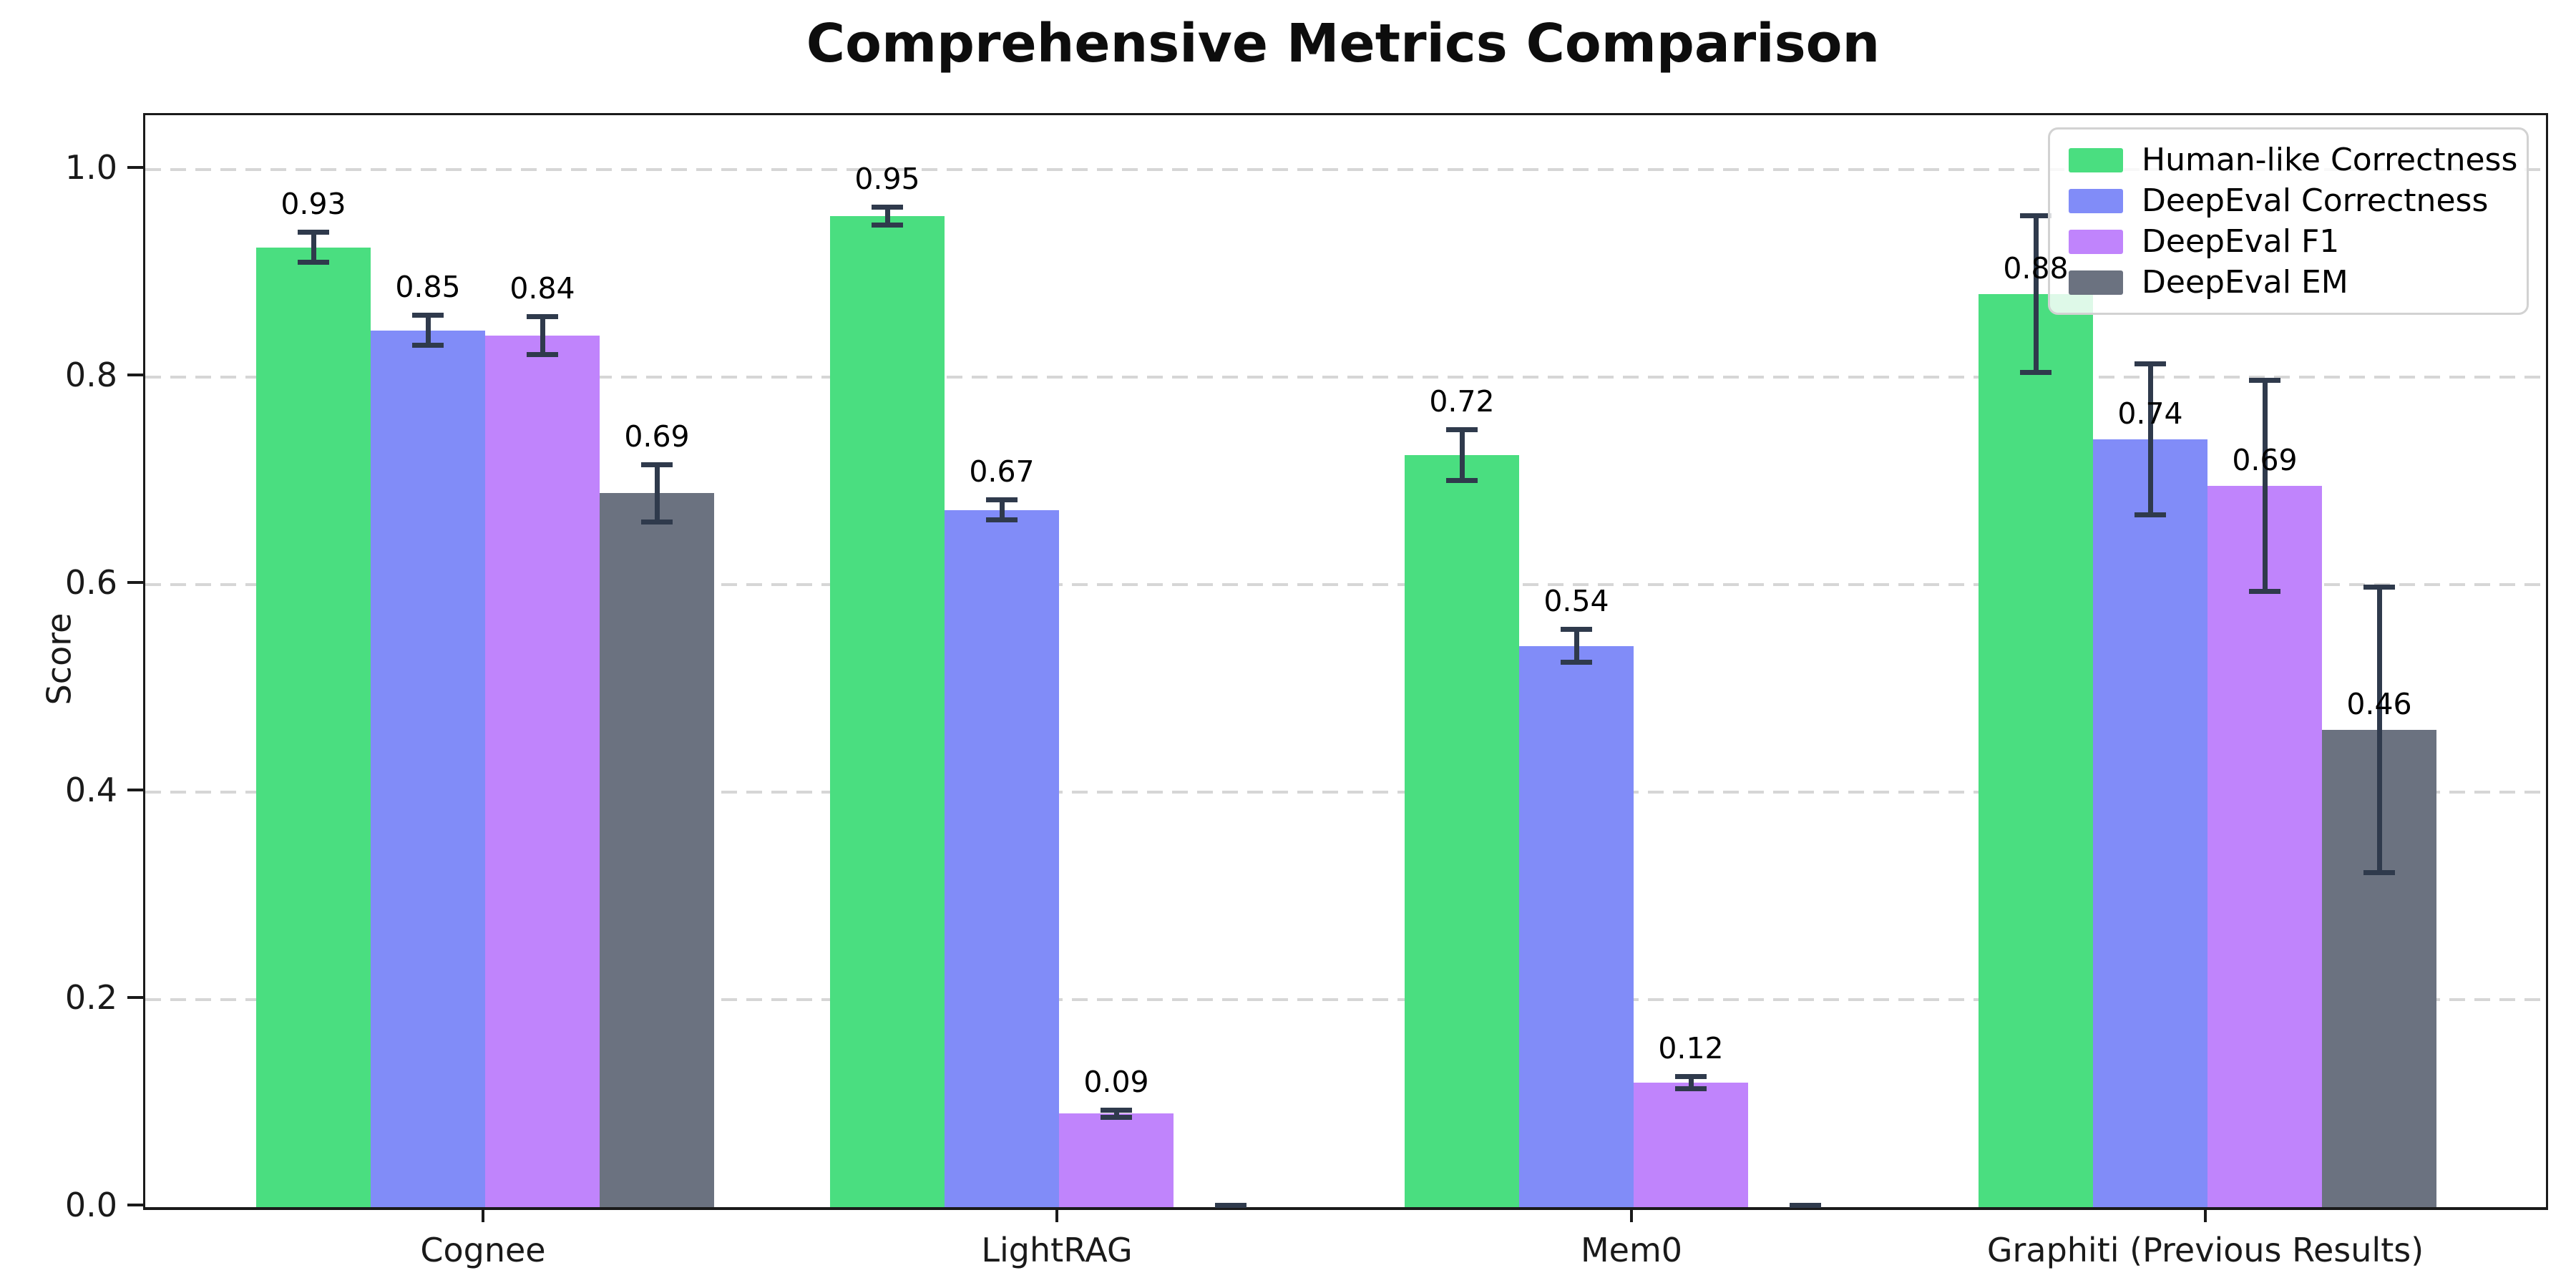  What do you see at coordinates (1462, 401) in the screenshot?
I see `bar-value-label-0-2: 0.72` at bounding box center [1462, 401].